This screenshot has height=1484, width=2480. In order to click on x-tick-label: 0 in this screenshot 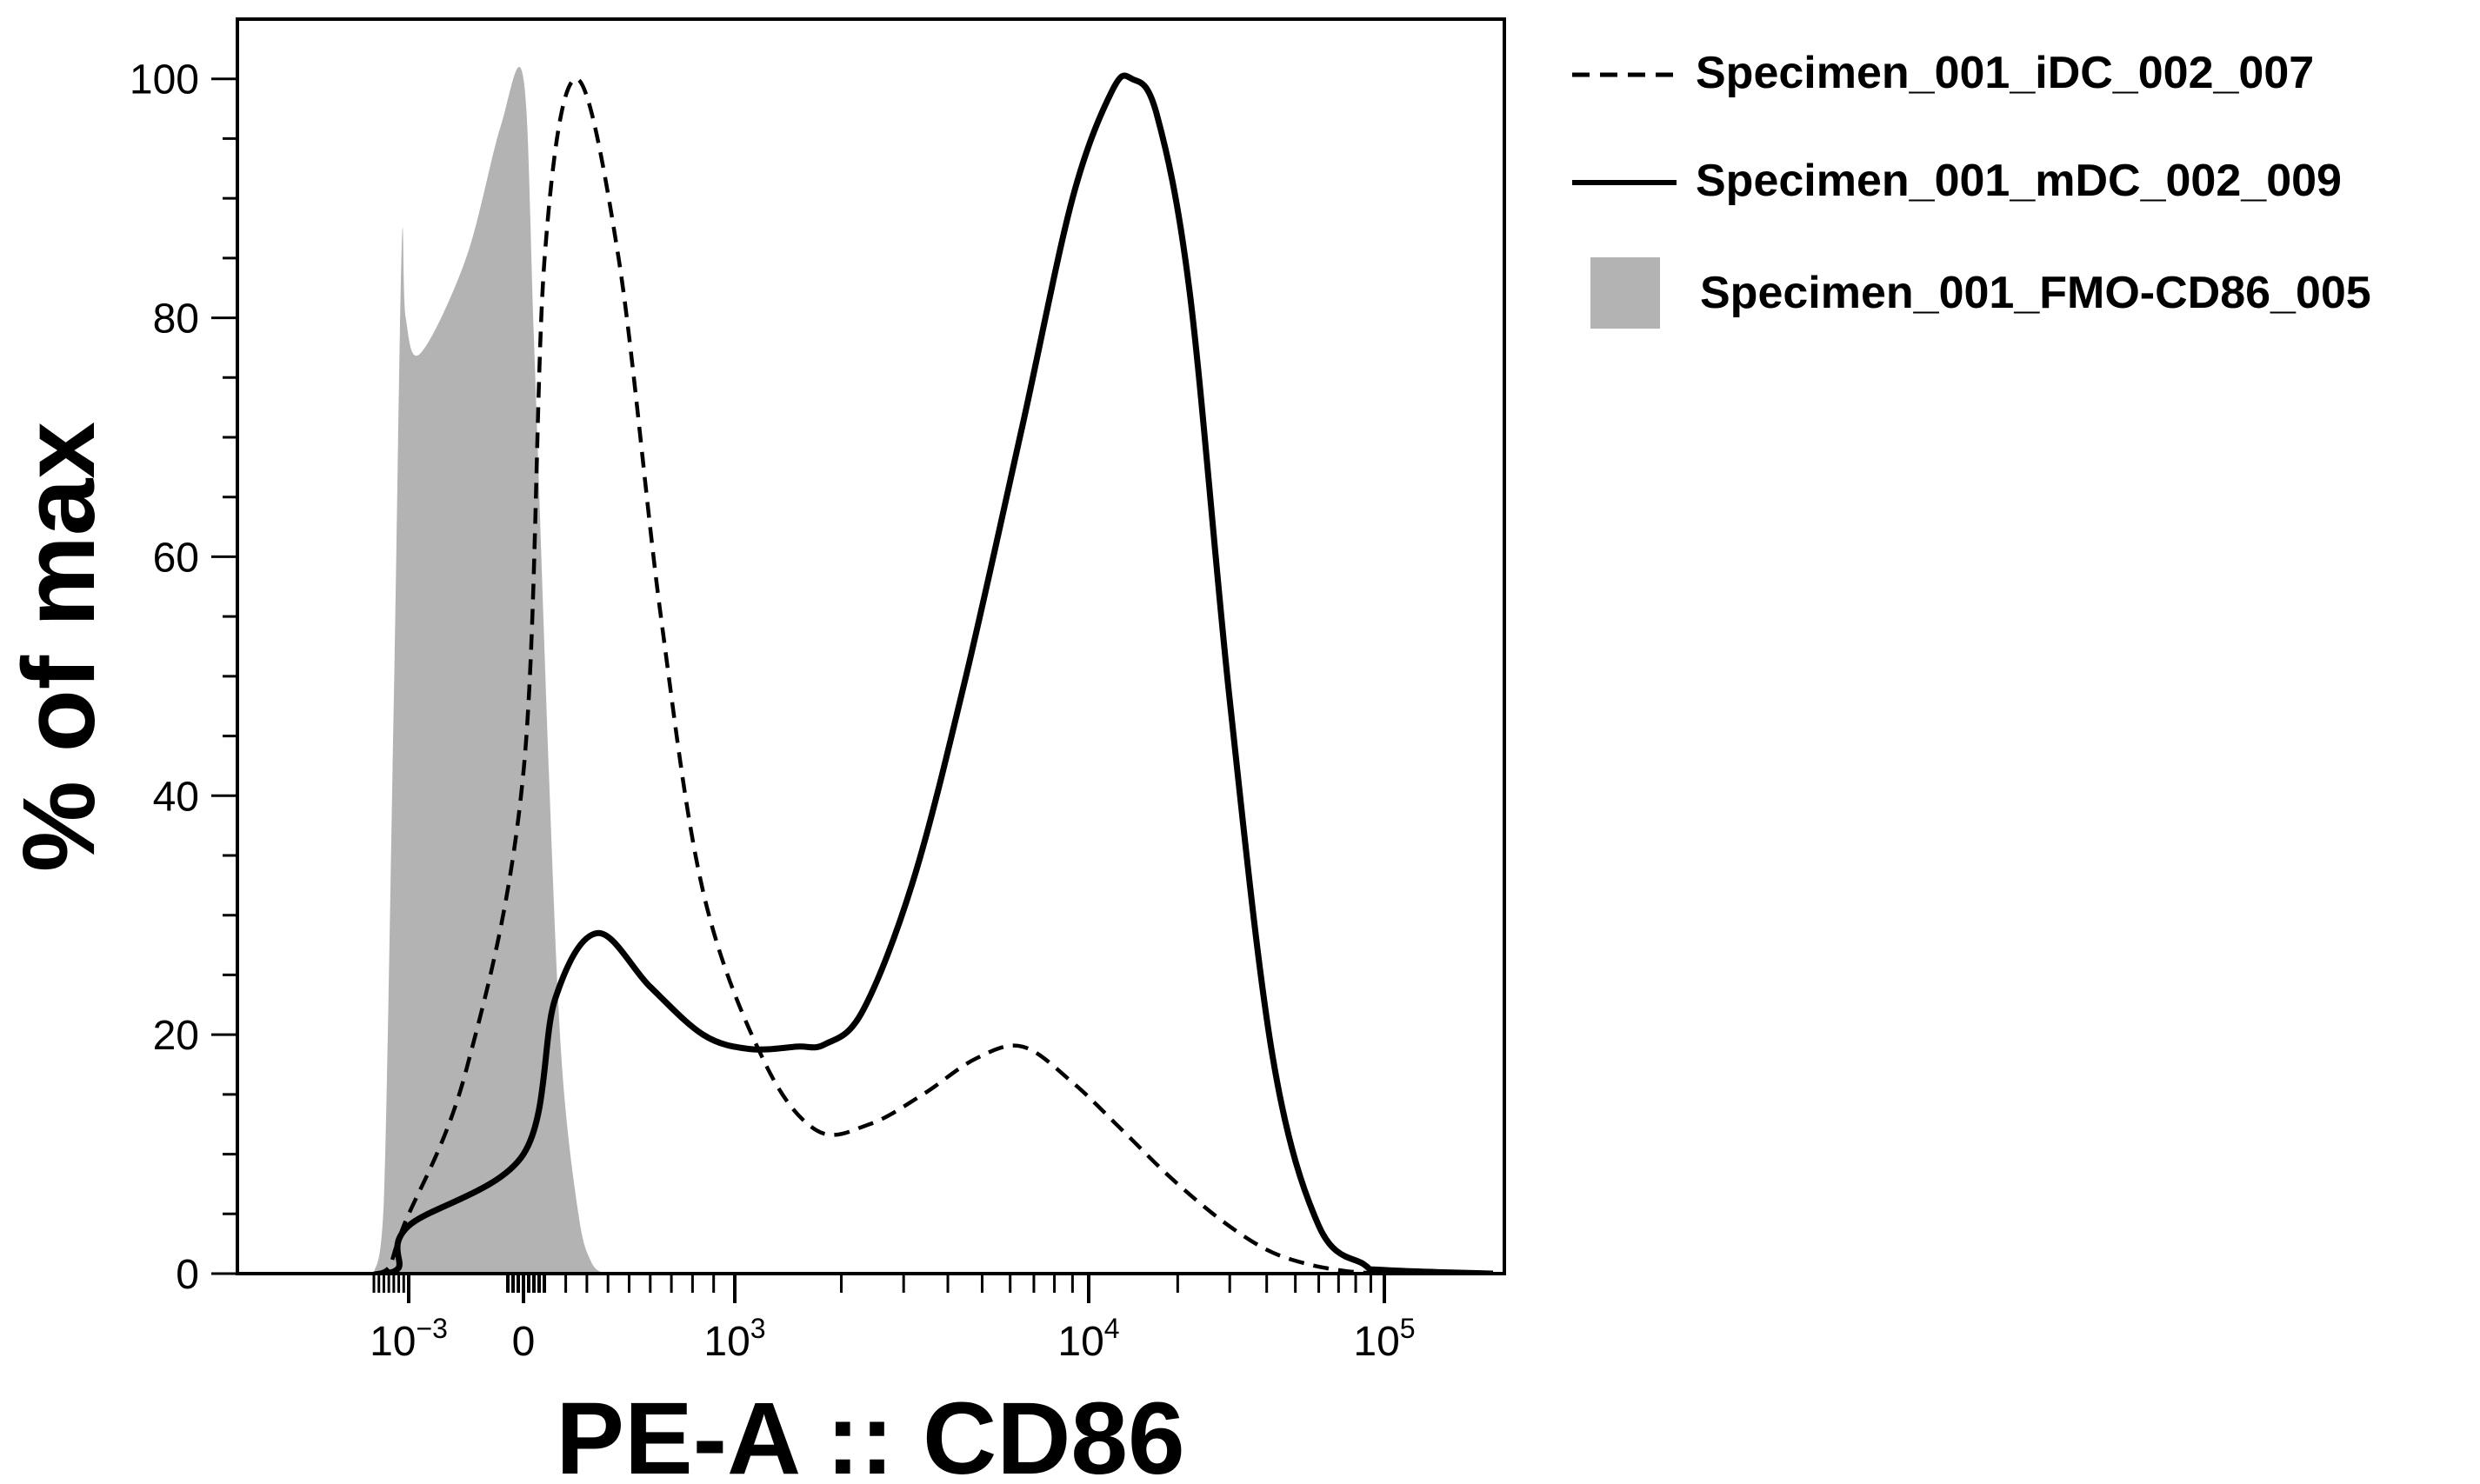, I will do `click(524, 1342)`.